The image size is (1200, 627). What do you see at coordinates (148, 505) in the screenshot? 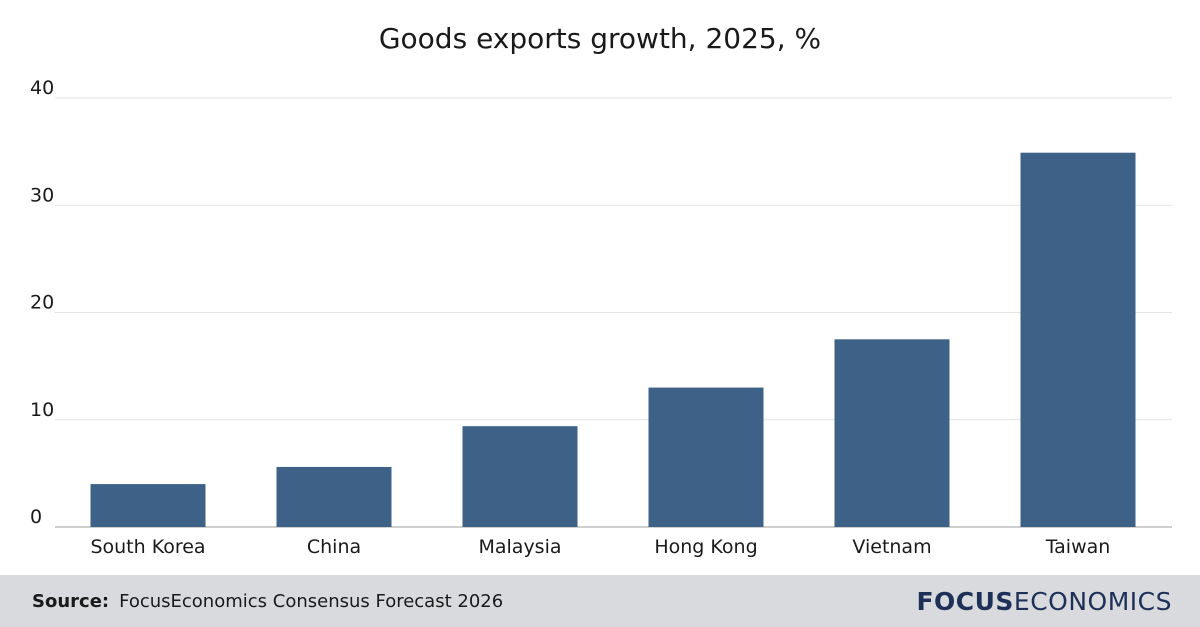
I see `bar-south-korea` at bounding box center [148, 505].